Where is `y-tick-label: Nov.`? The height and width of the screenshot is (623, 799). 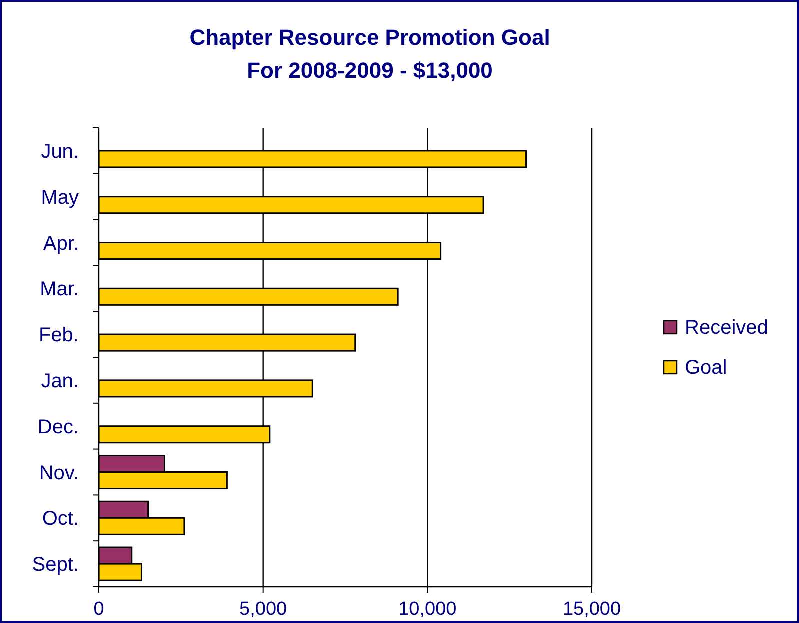
y-tick-label: Nov. is located at coordinates (59, 473).